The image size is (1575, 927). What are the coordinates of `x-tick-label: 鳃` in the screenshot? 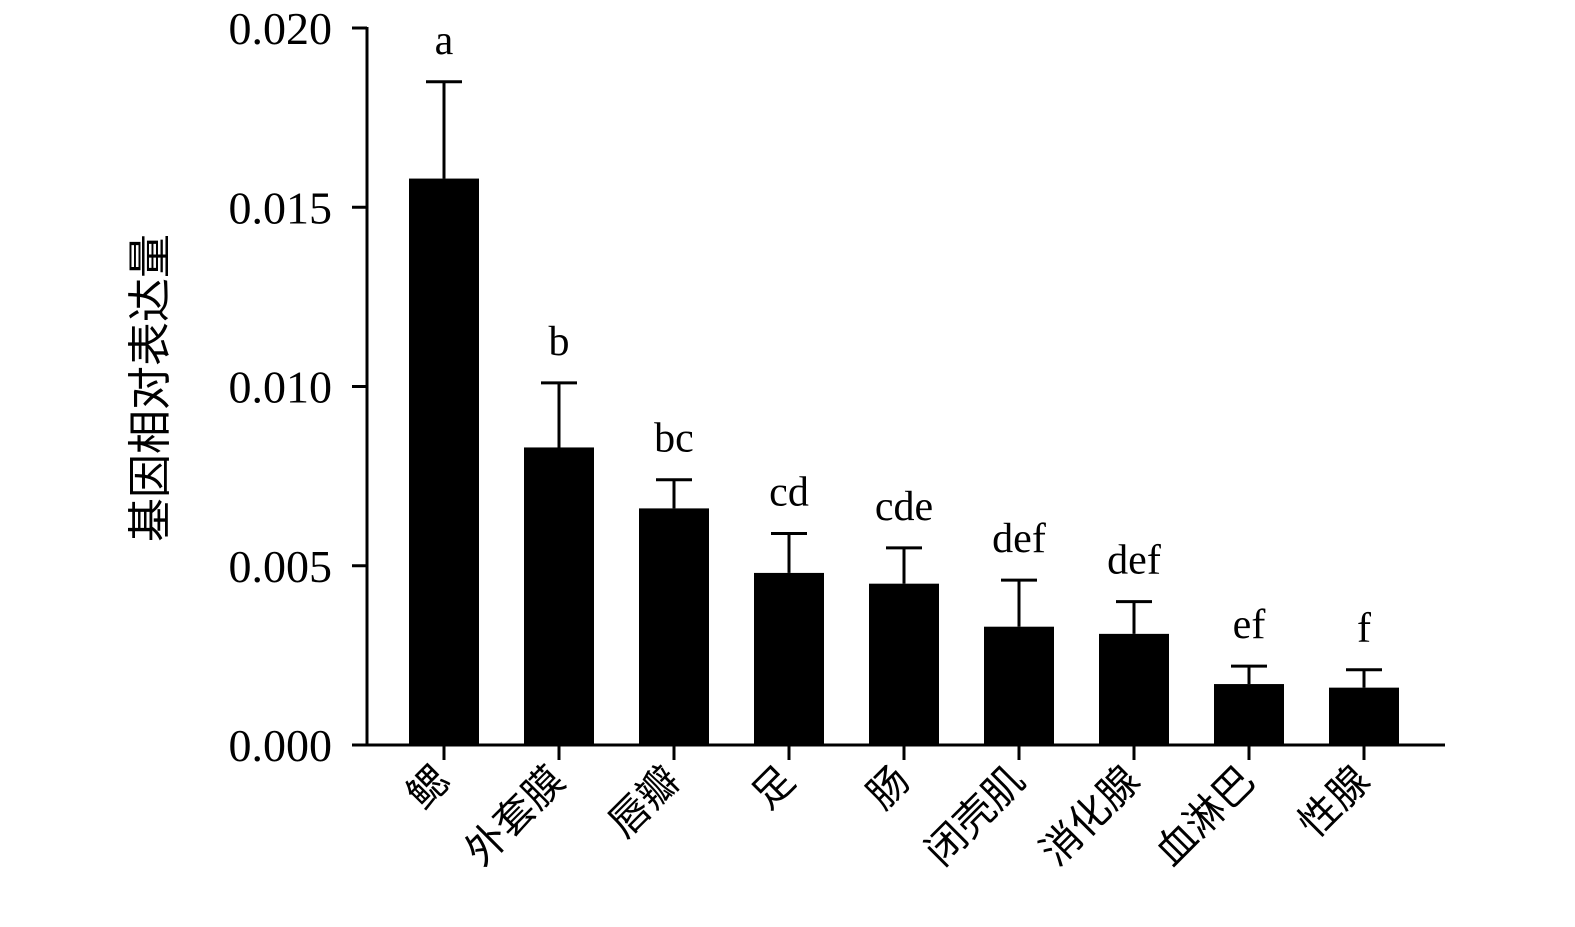 It's located at (428, 788).